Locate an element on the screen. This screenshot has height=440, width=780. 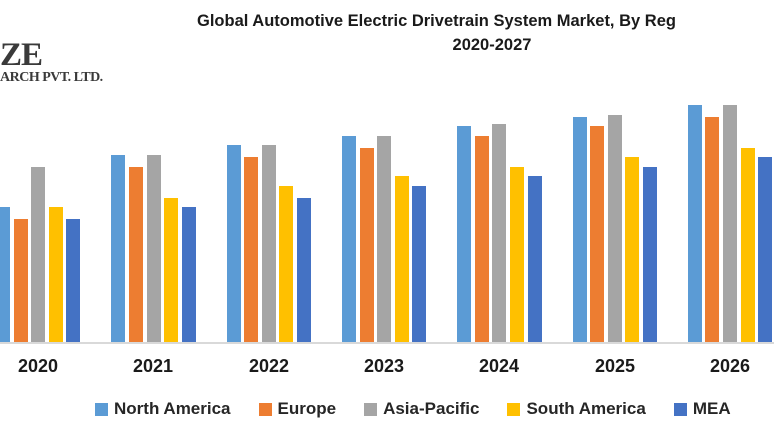
x-axis-label-2021: 2021 is located at coordinates (153, 366).